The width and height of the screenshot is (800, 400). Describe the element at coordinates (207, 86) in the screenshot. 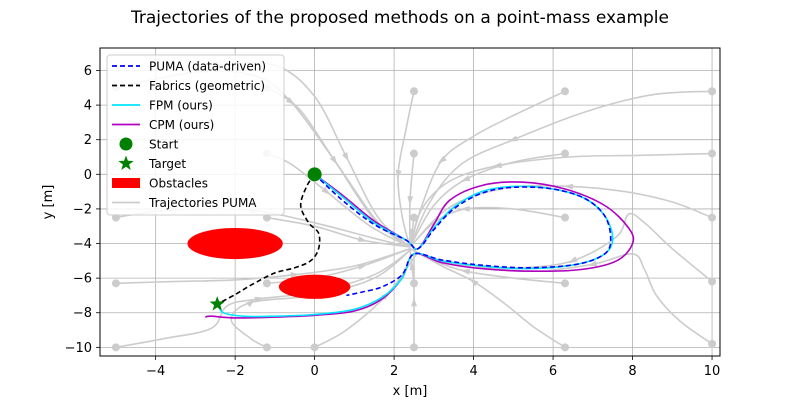

I see `legend-label: Fabrics (geometric)` at that location.